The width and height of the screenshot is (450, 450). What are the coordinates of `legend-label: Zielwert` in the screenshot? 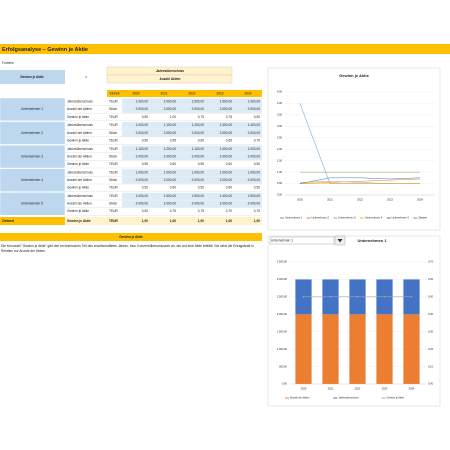 It's located at (422, 218).